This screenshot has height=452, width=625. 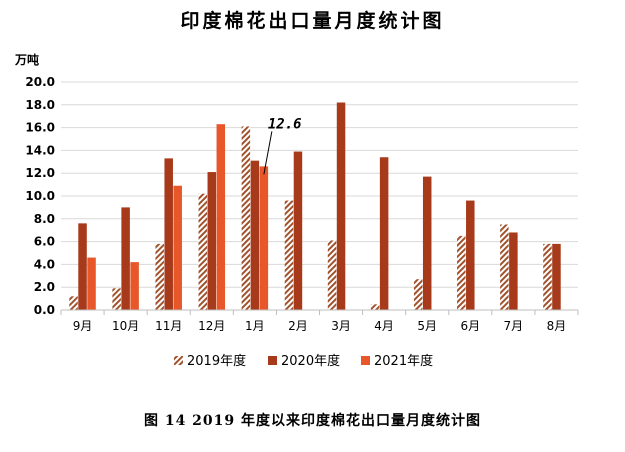 I want to click on bar-2021年度-12月, so click(x=221, y=217).